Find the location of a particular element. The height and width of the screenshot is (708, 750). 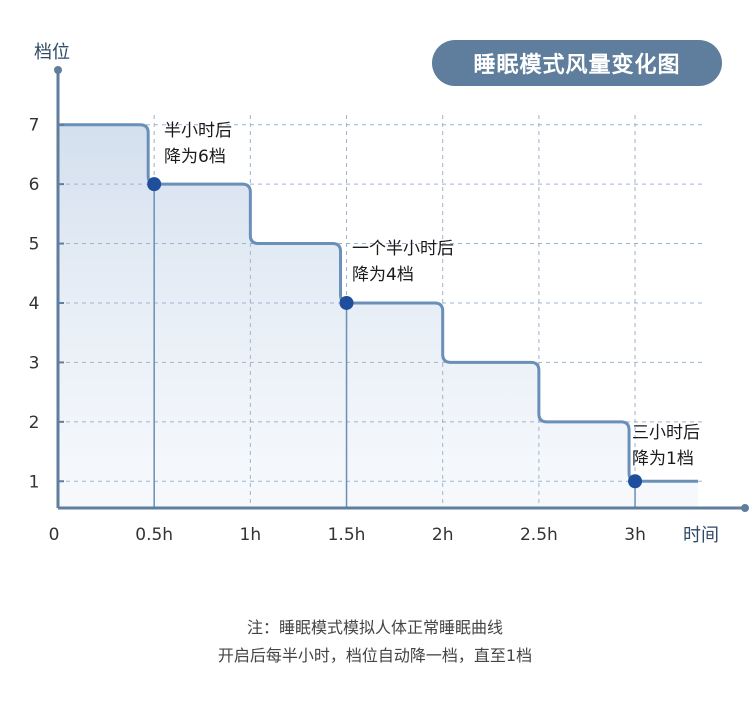

y-axis-label: 档位 is located at coordinates (52, 52).